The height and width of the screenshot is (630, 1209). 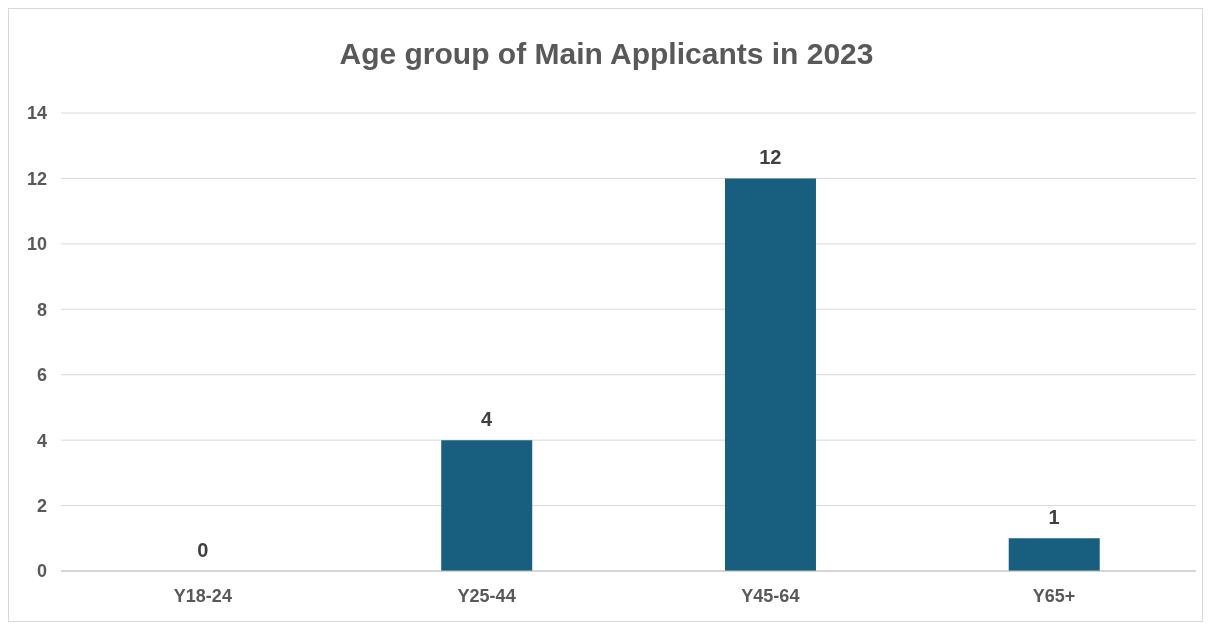 I want to click on y-tick-label: 4, so click(x=41, y=440).